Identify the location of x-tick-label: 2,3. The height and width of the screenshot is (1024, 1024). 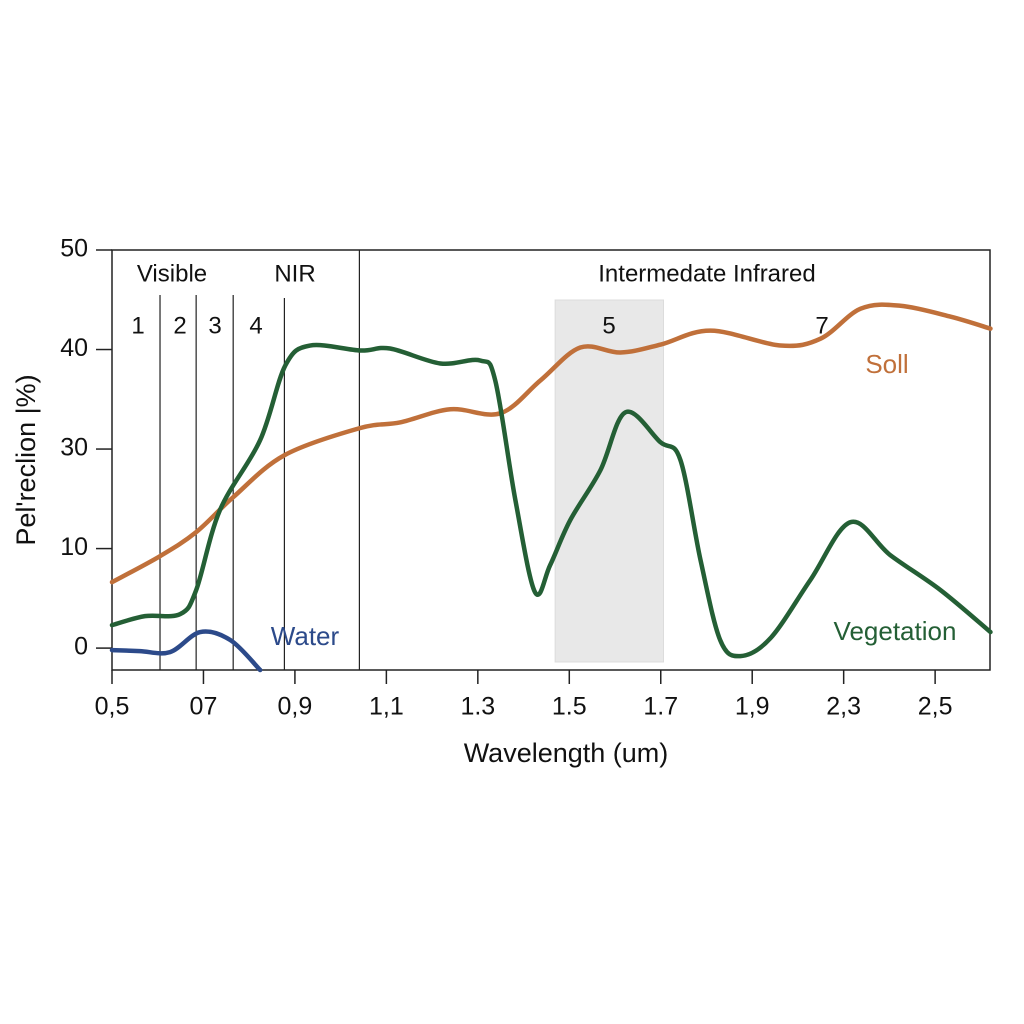
(843, 707).